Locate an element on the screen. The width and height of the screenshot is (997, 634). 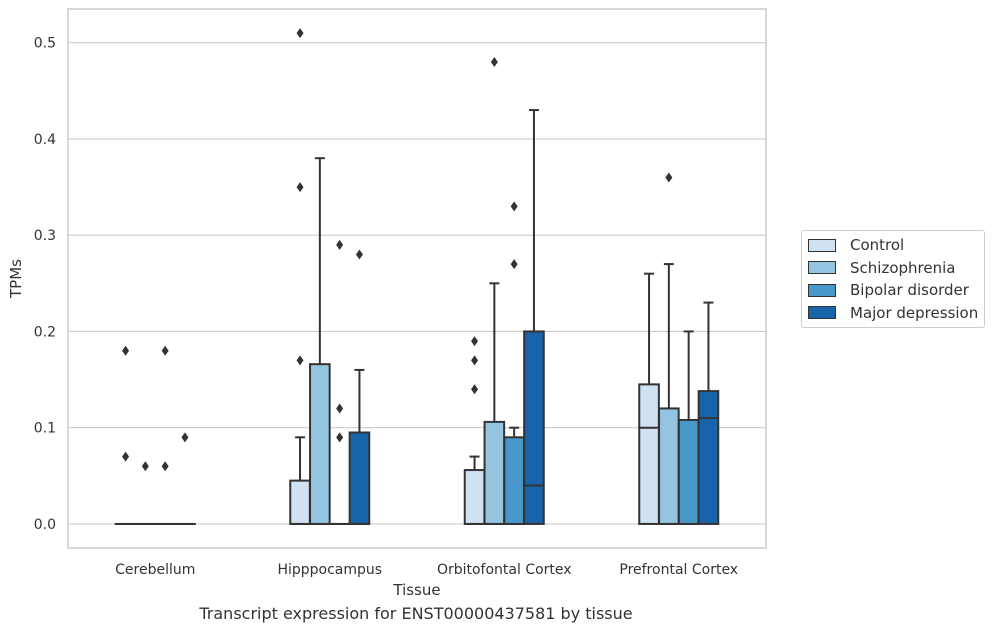
legend-label: Control is located at coordinates (877, 245).